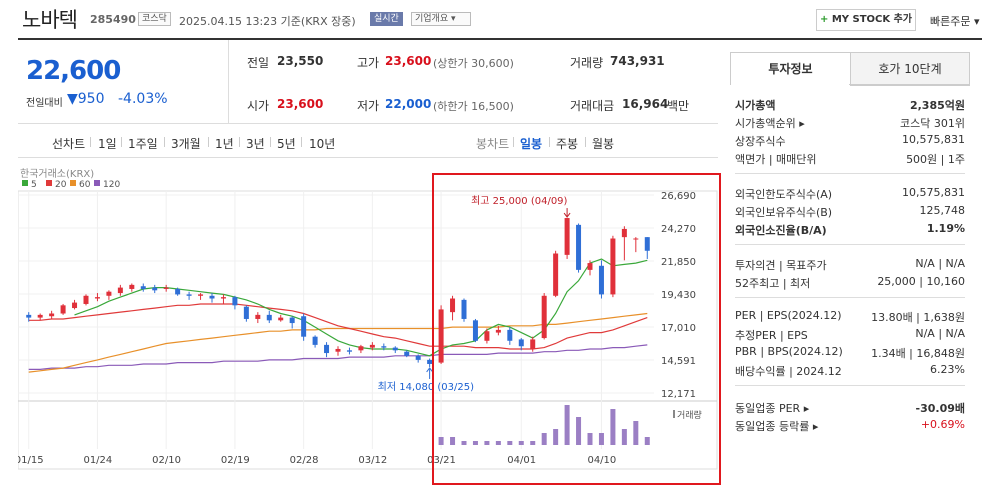 This screenshot has height=501, width=1006. I want to click on invest-row-value: 25,000 | 10,160, so click(921, 281).